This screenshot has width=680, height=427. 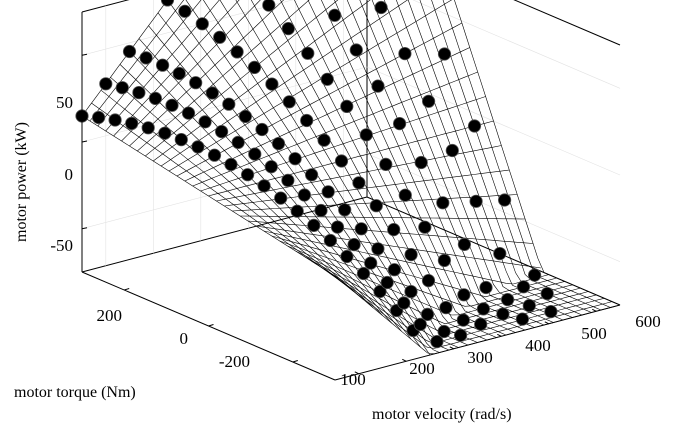 I want to click on x-tick-label: 600, so click(x=648, y=321).